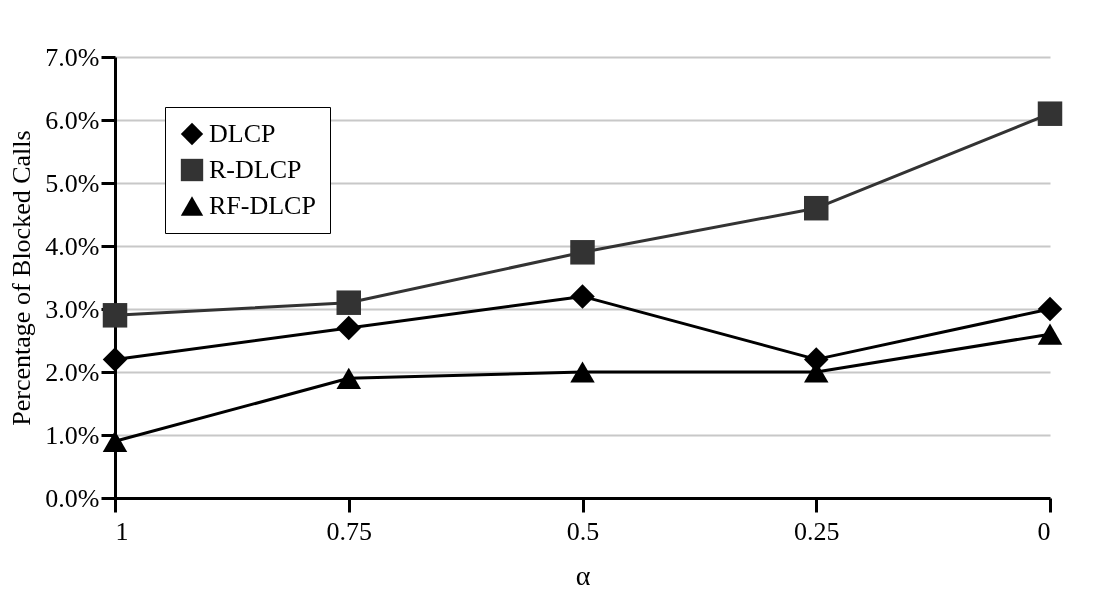  What do you see at coordinates (262, 205) in the screenshot?
I see `legend-label: RF-DLCP` at bounding box center [262, 205].